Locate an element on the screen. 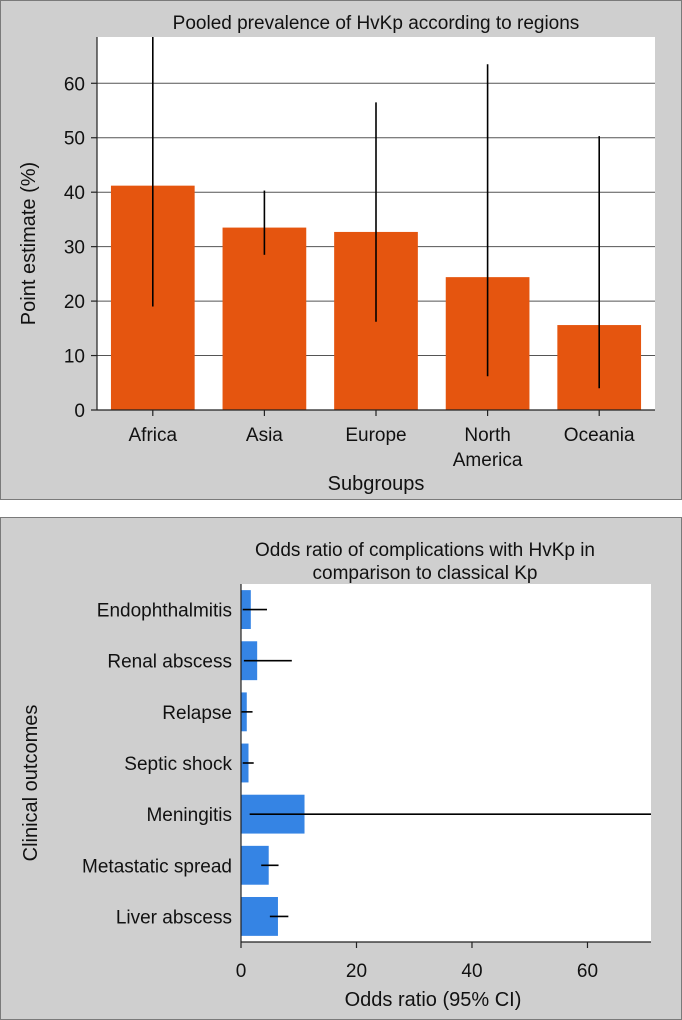  y-tick-label: 60 is located at coordinates (74, 84).